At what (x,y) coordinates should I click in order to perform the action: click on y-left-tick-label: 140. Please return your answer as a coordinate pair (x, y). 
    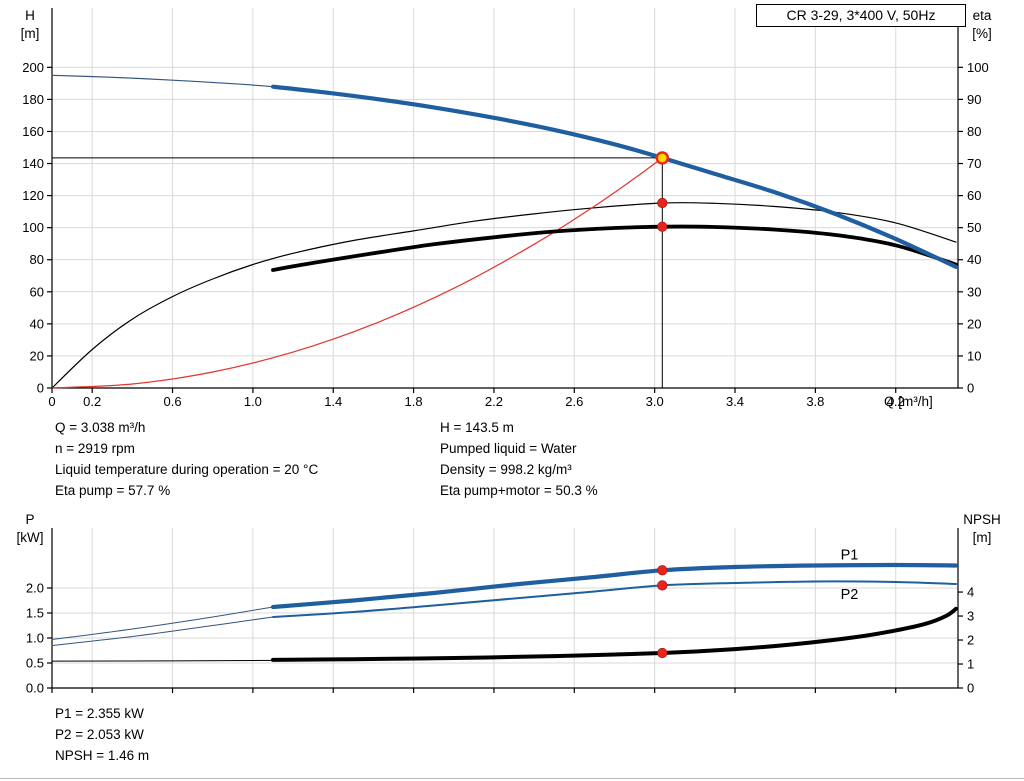
    Looking at the image, I should click on (33, 163).